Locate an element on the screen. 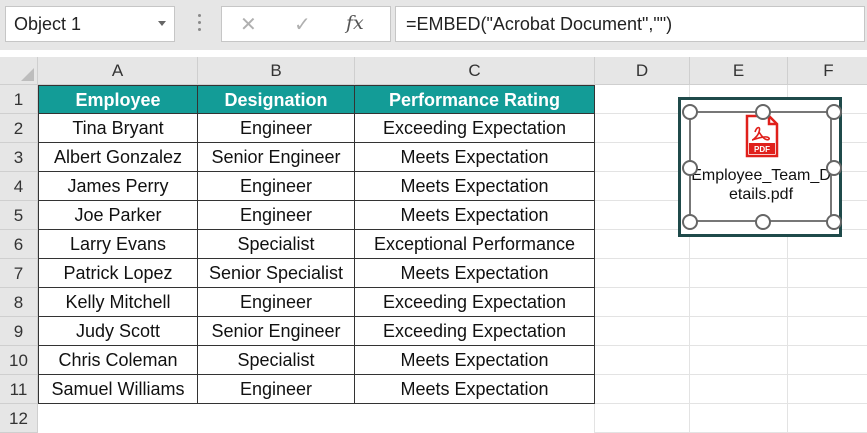 The image size is (867, 433). table-header-cell: Performance Rating is located at coordinates (475, 99).